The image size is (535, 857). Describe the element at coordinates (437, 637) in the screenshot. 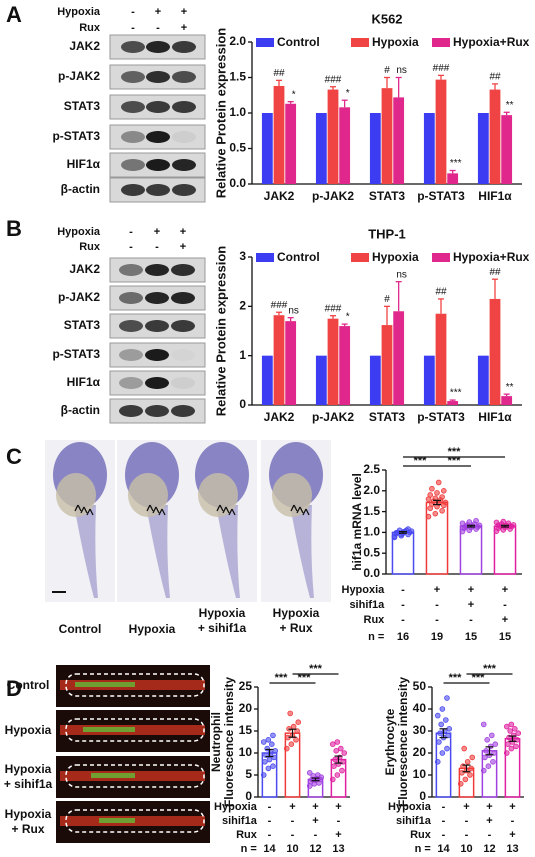

I see `n-value: 19` at that location.